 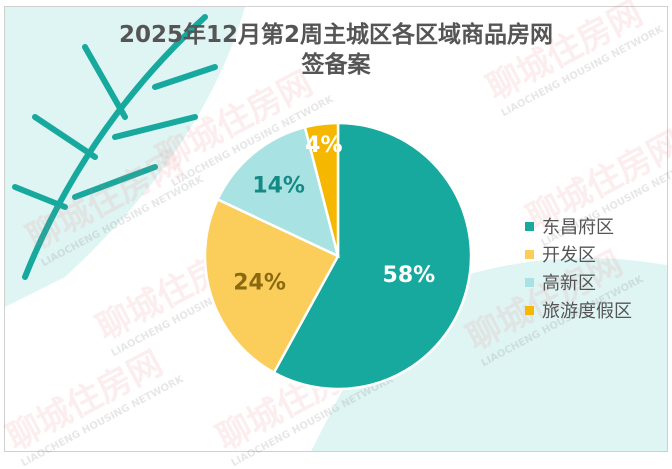 What do you see at coordinates (278, 185) in the screenshot?
I see `data-label-2: 14%` at bounding box center [278, 185].